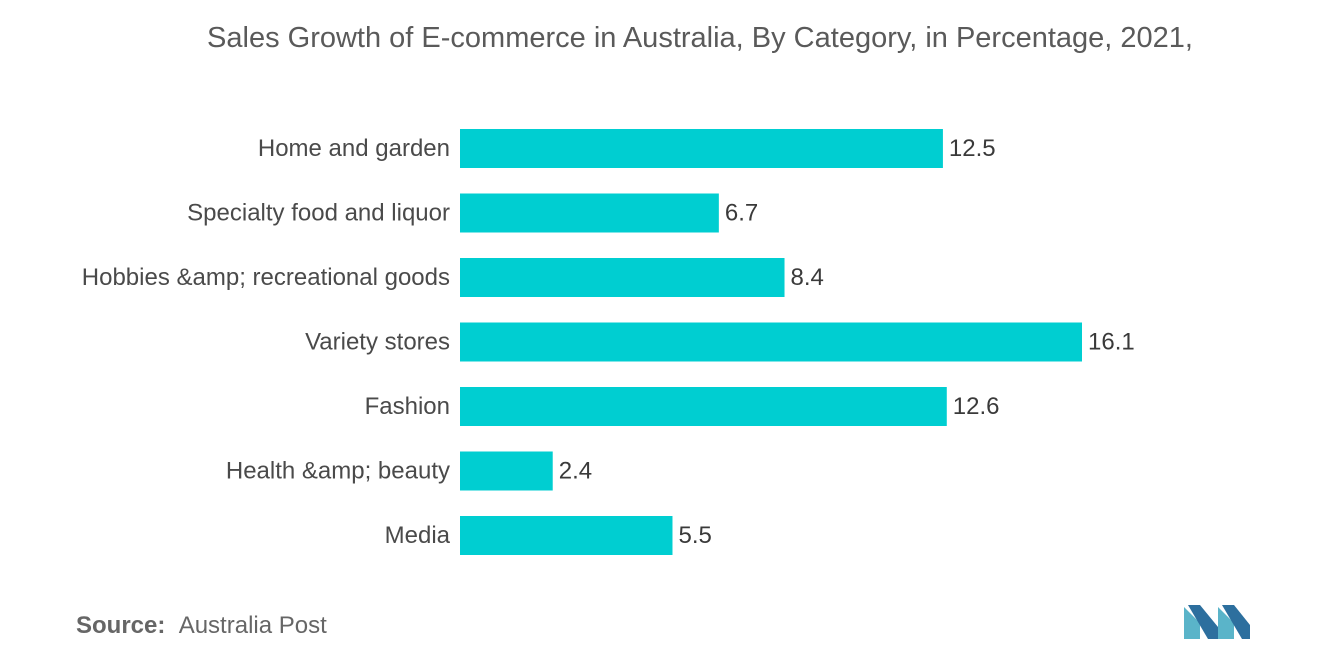 This screenshot has width=1320, height=665. Describe the element at coordinates (407, 406) in the screenshot. I see `category-label: Fashion` at that location.